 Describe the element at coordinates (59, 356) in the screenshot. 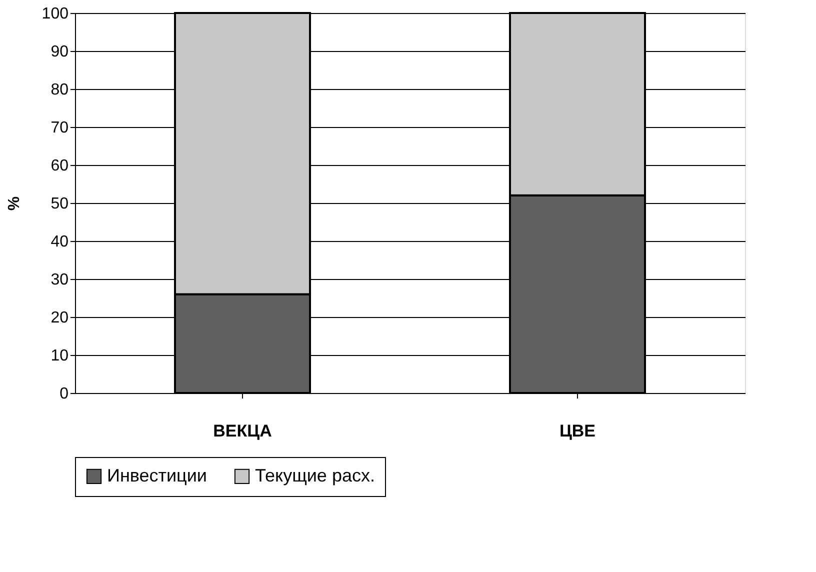

I see `y-tick-label: 10` at that location.